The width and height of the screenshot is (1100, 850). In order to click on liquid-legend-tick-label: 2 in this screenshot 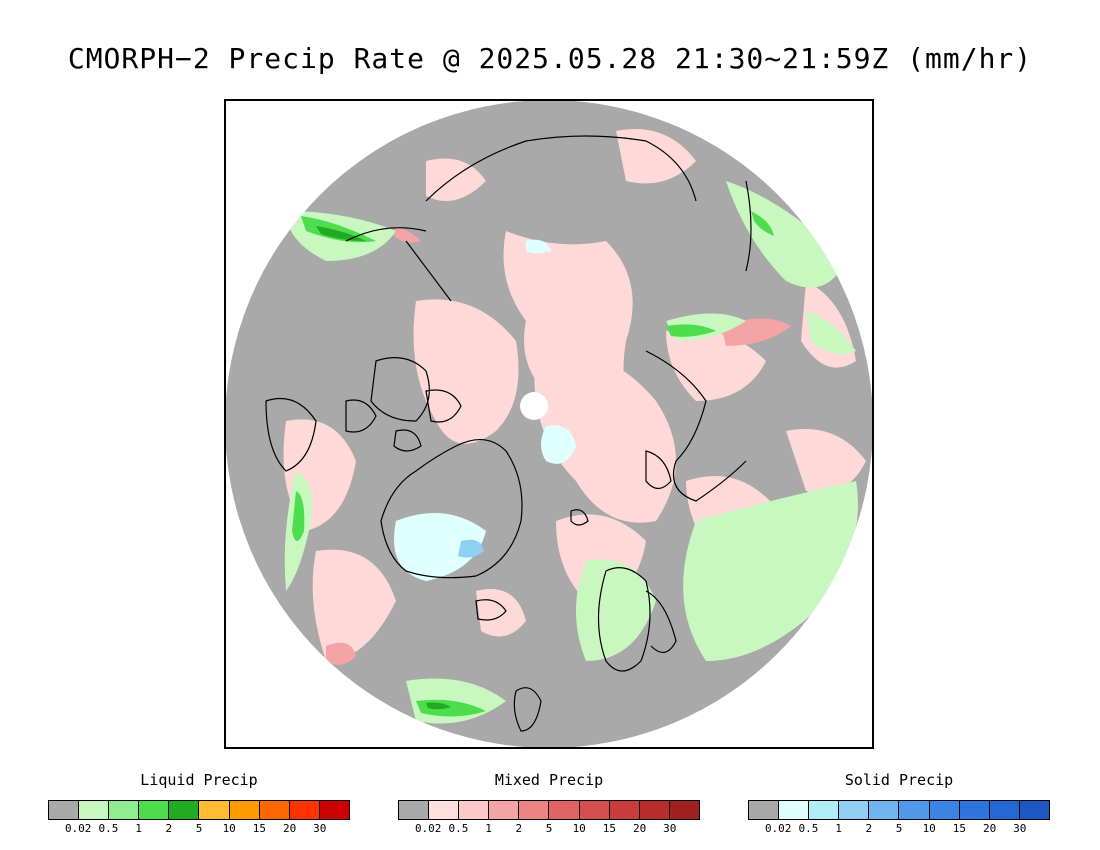, I will do `click(169, 828)`.